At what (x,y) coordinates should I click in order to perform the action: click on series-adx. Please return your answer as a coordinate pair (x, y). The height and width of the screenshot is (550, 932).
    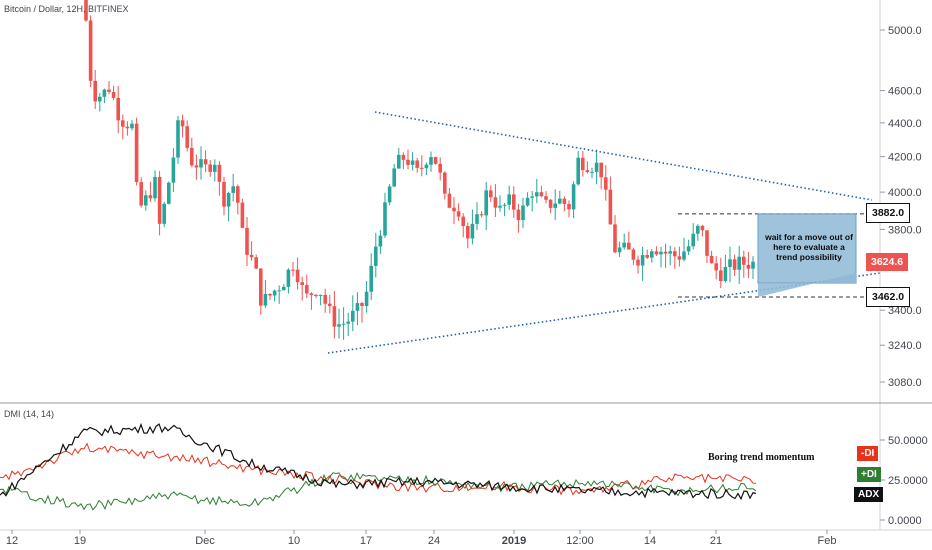
    Looking at the image, I should click on (378, 461).